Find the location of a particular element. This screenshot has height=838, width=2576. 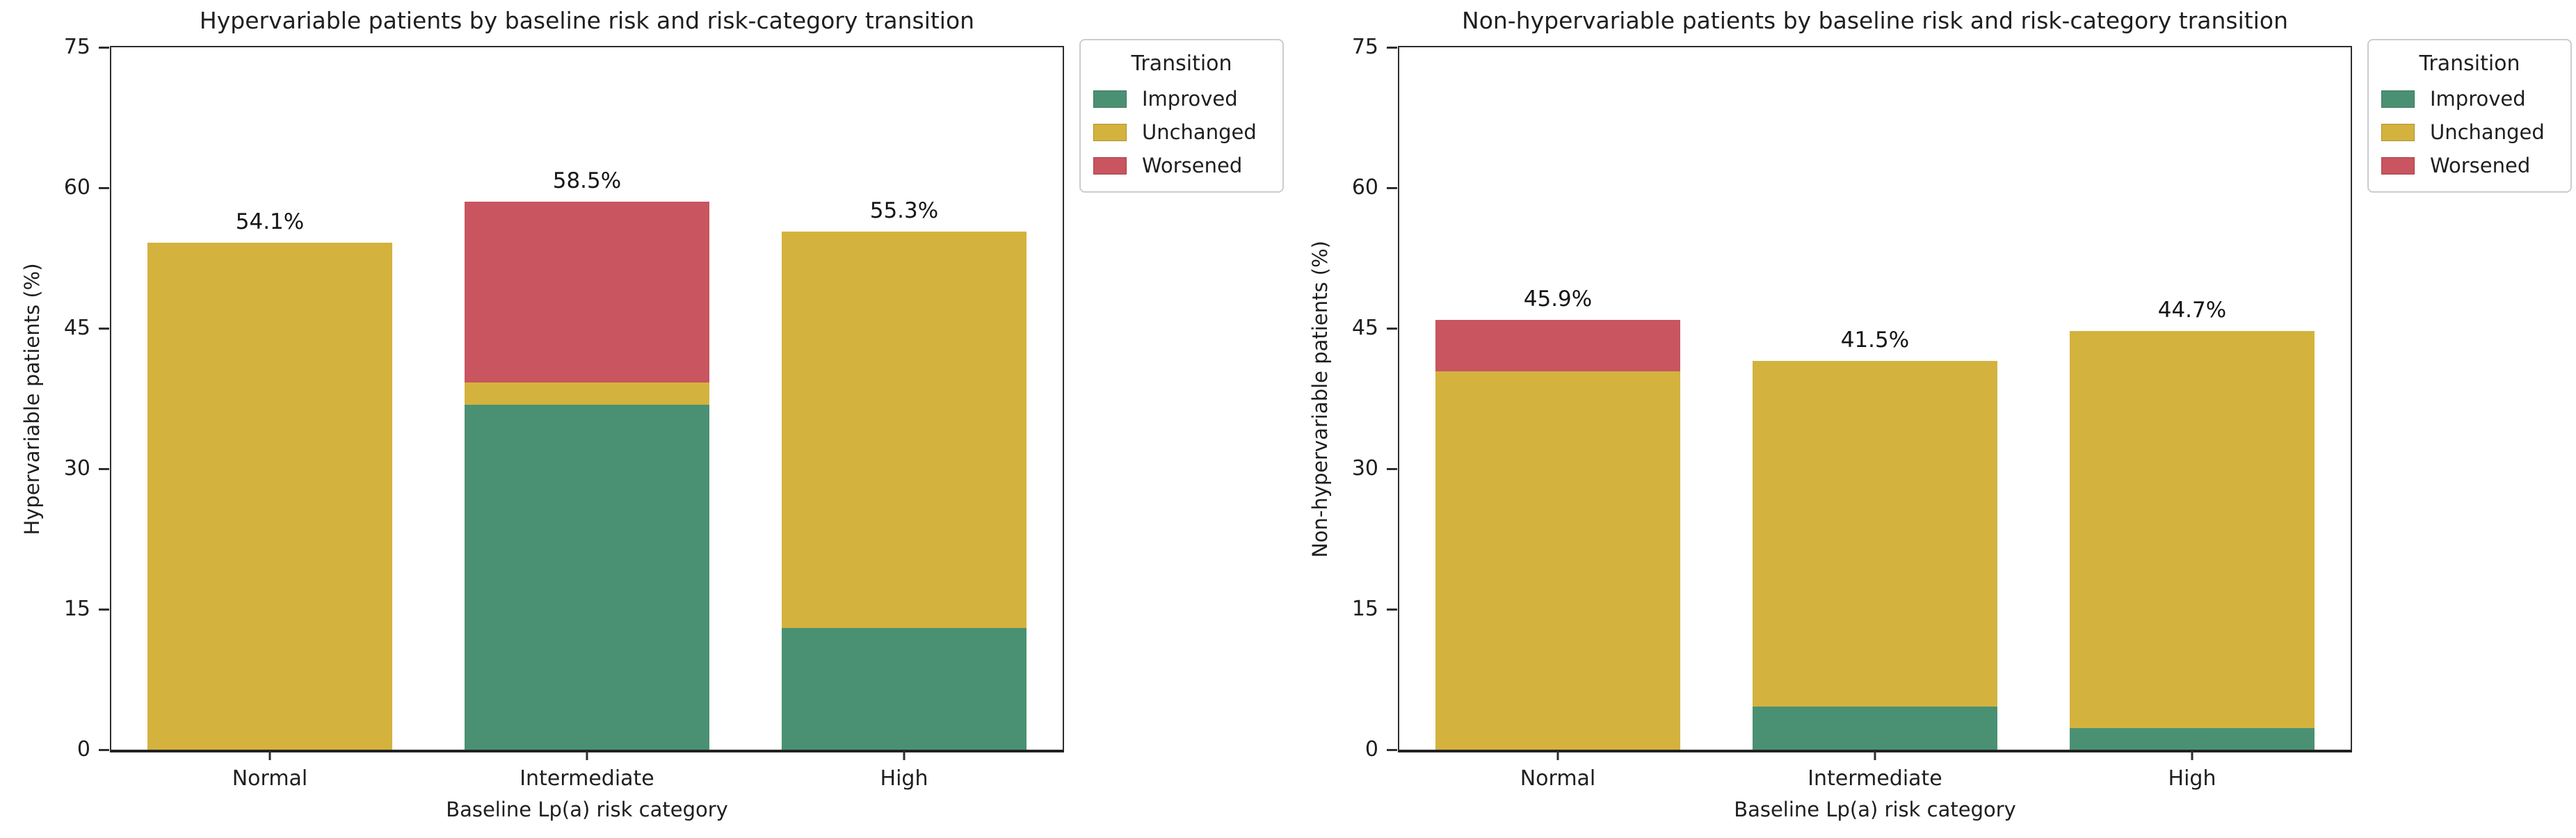

x-tick-value: Normal is located at coordinates (1558, 778).